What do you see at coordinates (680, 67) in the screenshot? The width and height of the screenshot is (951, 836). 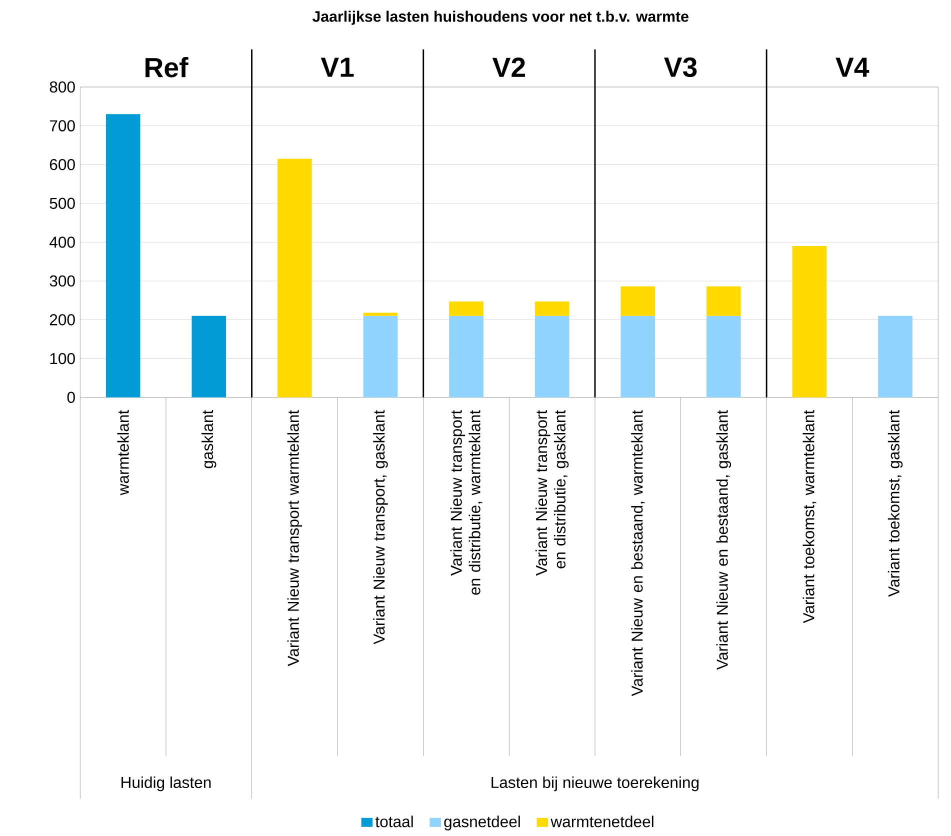 I see `text: V3` at bounding box center [680, 67].